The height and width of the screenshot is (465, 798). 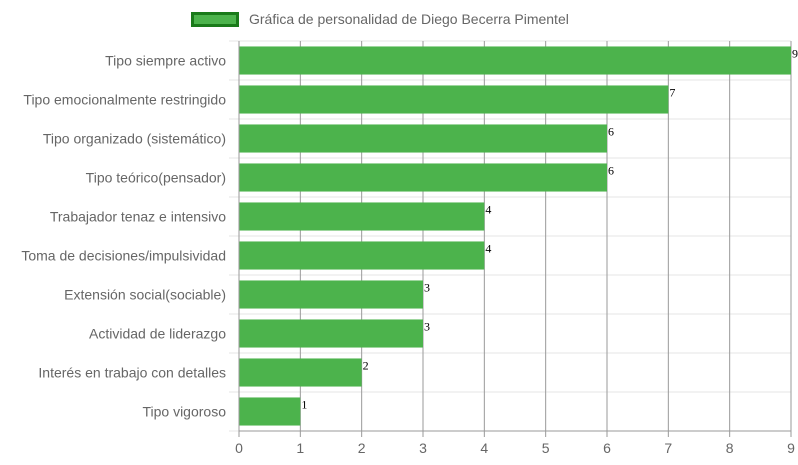 I want to click on category-label: Extensión social(sociable), so click(x=145, y=295).